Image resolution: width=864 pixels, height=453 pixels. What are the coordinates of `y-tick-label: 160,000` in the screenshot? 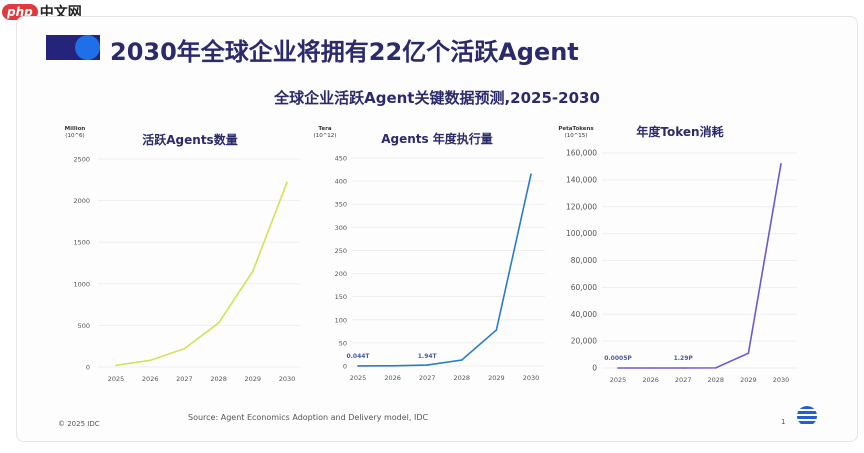 It's located at (581, 153).